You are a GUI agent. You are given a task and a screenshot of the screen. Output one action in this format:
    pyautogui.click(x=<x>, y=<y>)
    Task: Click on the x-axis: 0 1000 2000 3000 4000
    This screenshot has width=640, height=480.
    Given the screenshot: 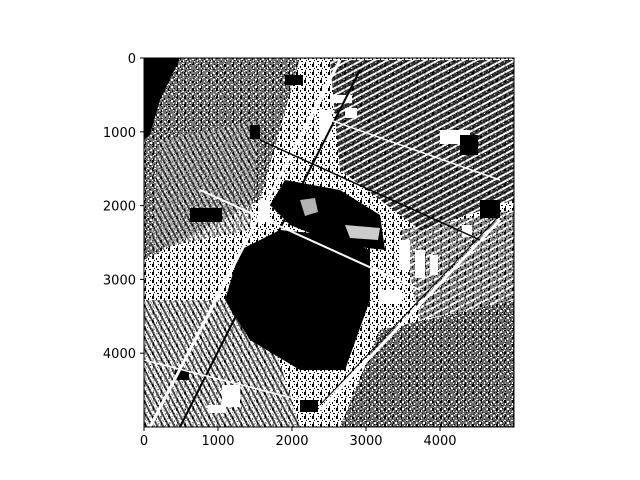 What is the action you would take?
    pyautogui.click(x=298, y=438)
    